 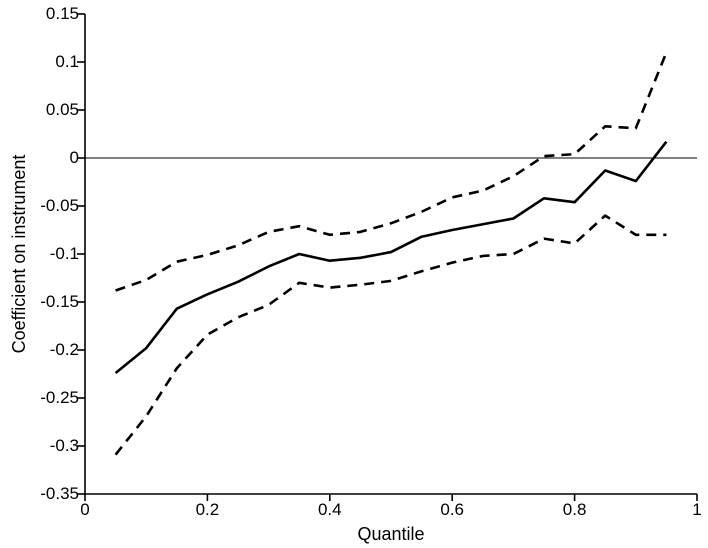 I want to click on y-tick-label: -0.15, so click(x=59, y=301).